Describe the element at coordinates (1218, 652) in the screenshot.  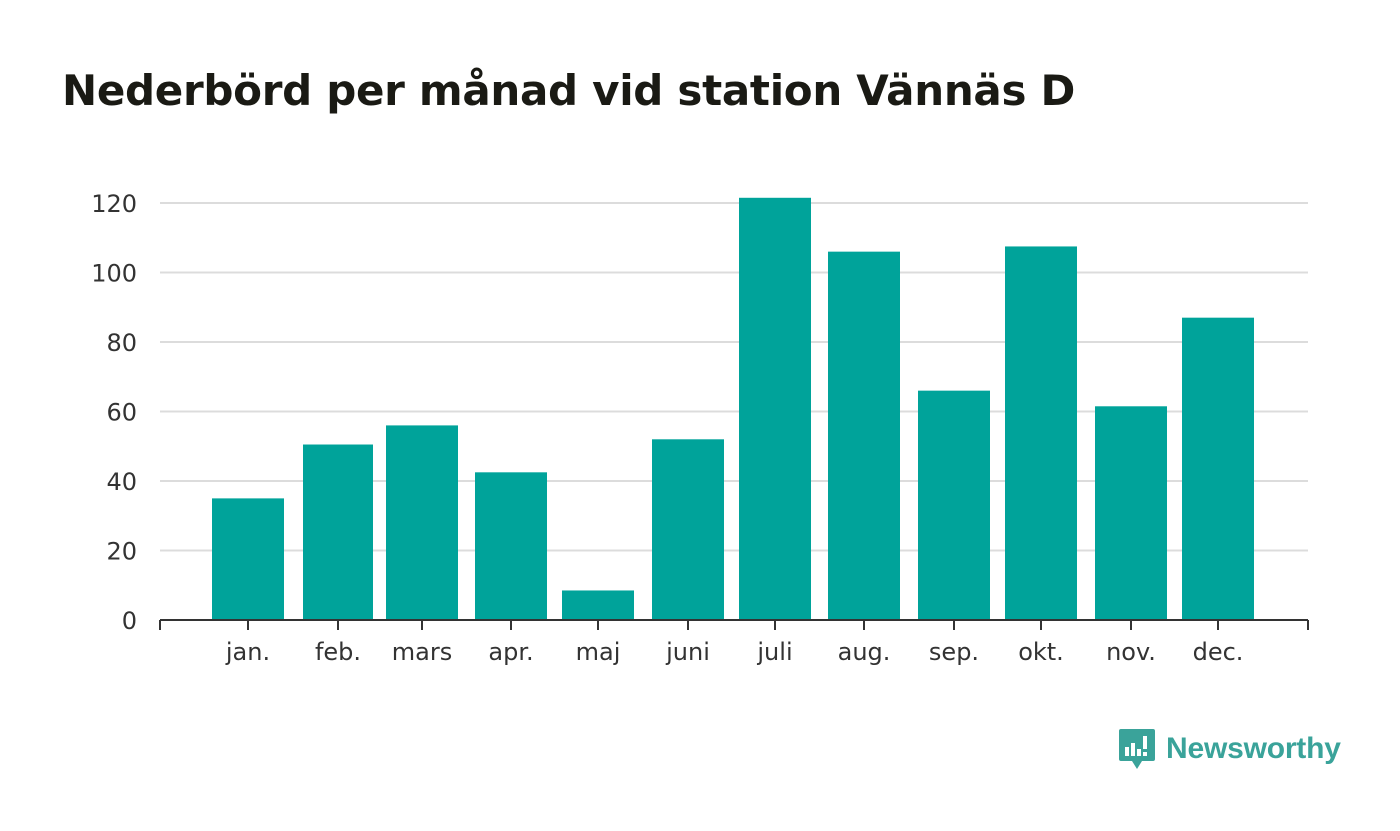
I see `x-tick-label: dec.` at that location.